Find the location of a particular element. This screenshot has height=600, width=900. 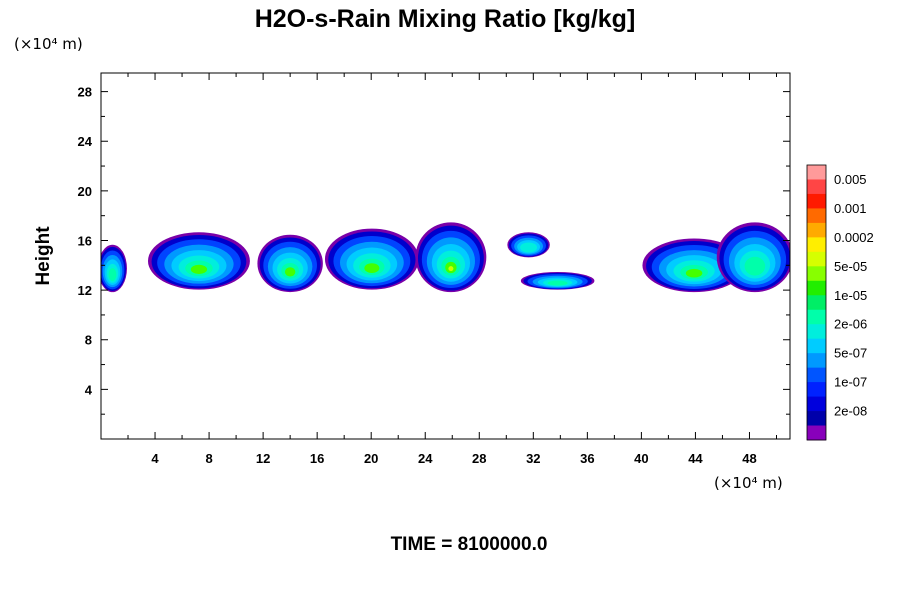

time-label: TIME = 8100000.0 is located at coordinates (469, 544).